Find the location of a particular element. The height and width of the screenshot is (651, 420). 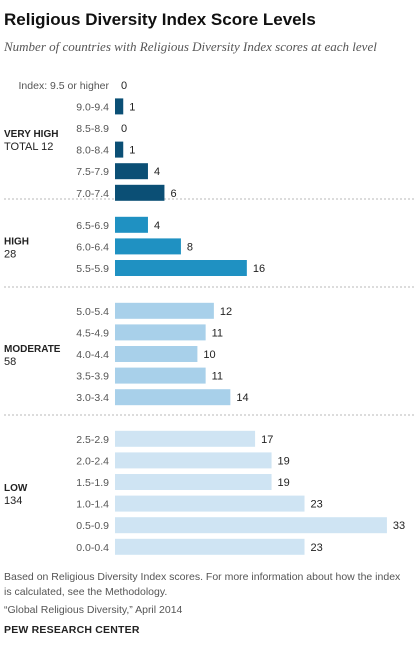

value-label: 16 is located at coordinates (259, 269).